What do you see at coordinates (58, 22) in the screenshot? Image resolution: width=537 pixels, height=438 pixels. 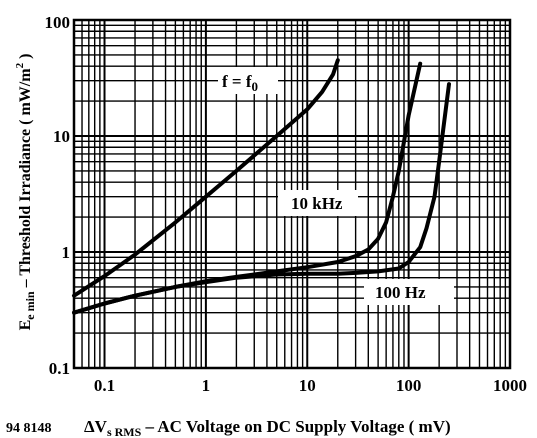 I see `y-tick-label: 100` at bounding box center [58, 22].